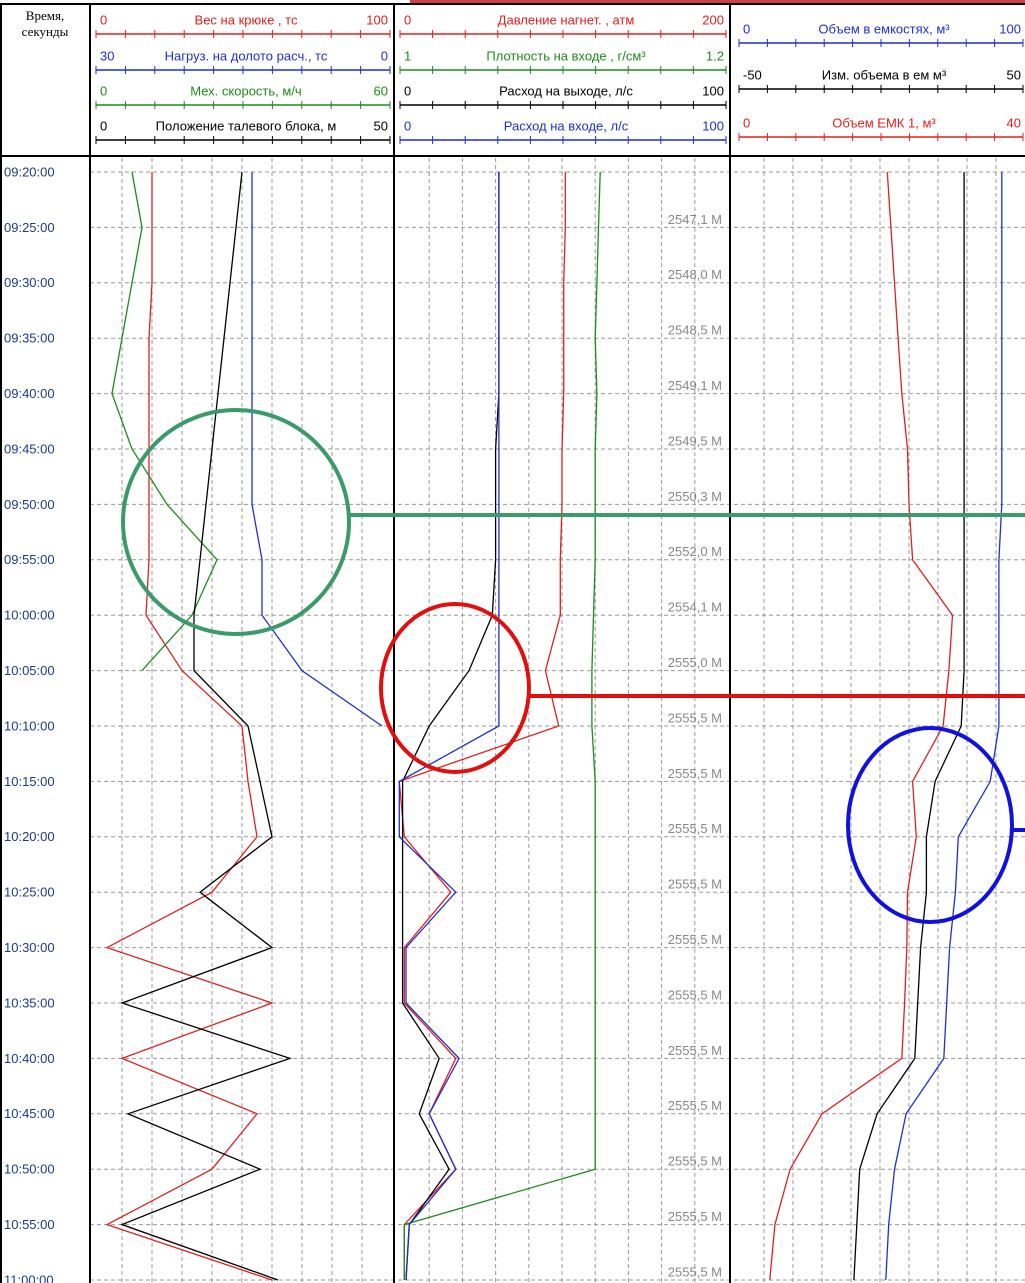 The image size is (1025, 1283). Describe the element at coordinates (29, 338) in the screenshot. I see `time-label: 09:35:00` at that location.